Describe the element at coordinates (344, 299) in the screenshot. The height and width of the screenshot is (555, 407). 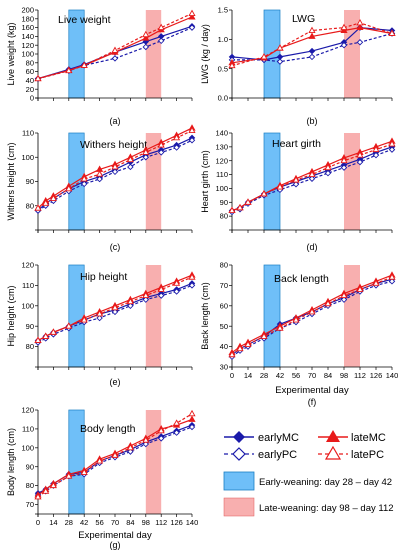
I see `panel-f-series-earlyPC-point` at that location.